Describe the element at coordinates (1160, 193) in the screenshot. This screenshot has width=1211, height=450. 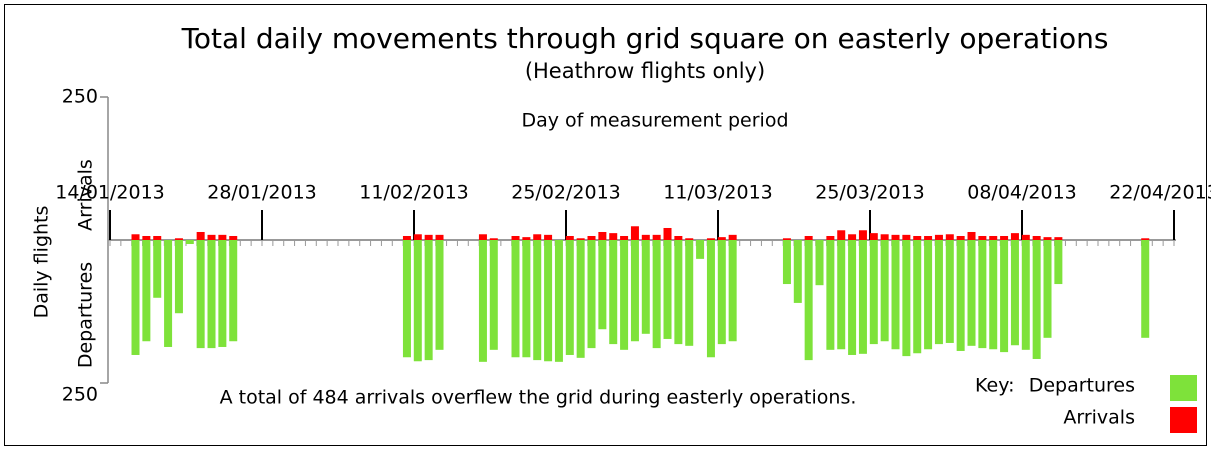
I see `x-tick-label: 22/04/2013` at that location.